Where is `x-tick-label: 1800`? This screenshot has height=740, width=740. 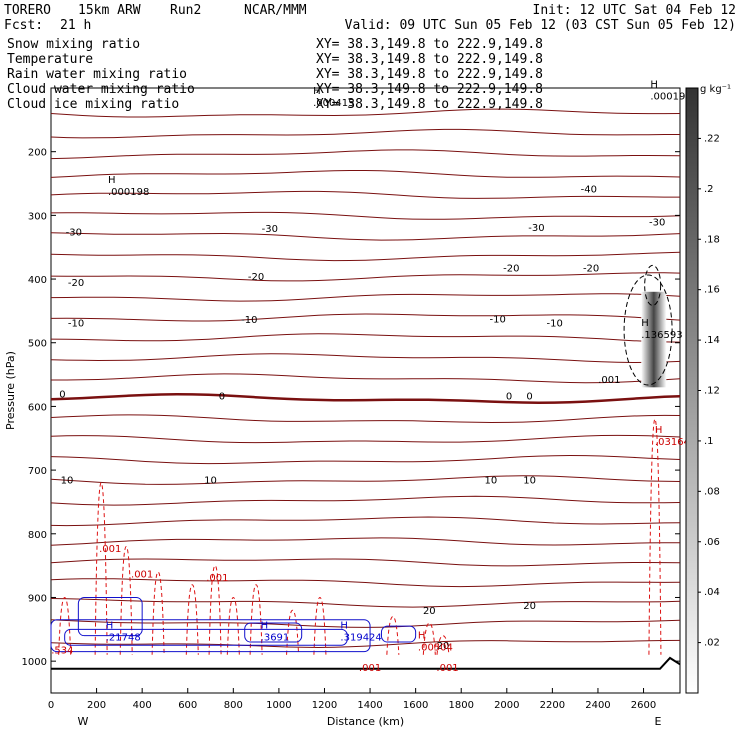
x-tick-label: 1800 is located at coordinates (460, 705).